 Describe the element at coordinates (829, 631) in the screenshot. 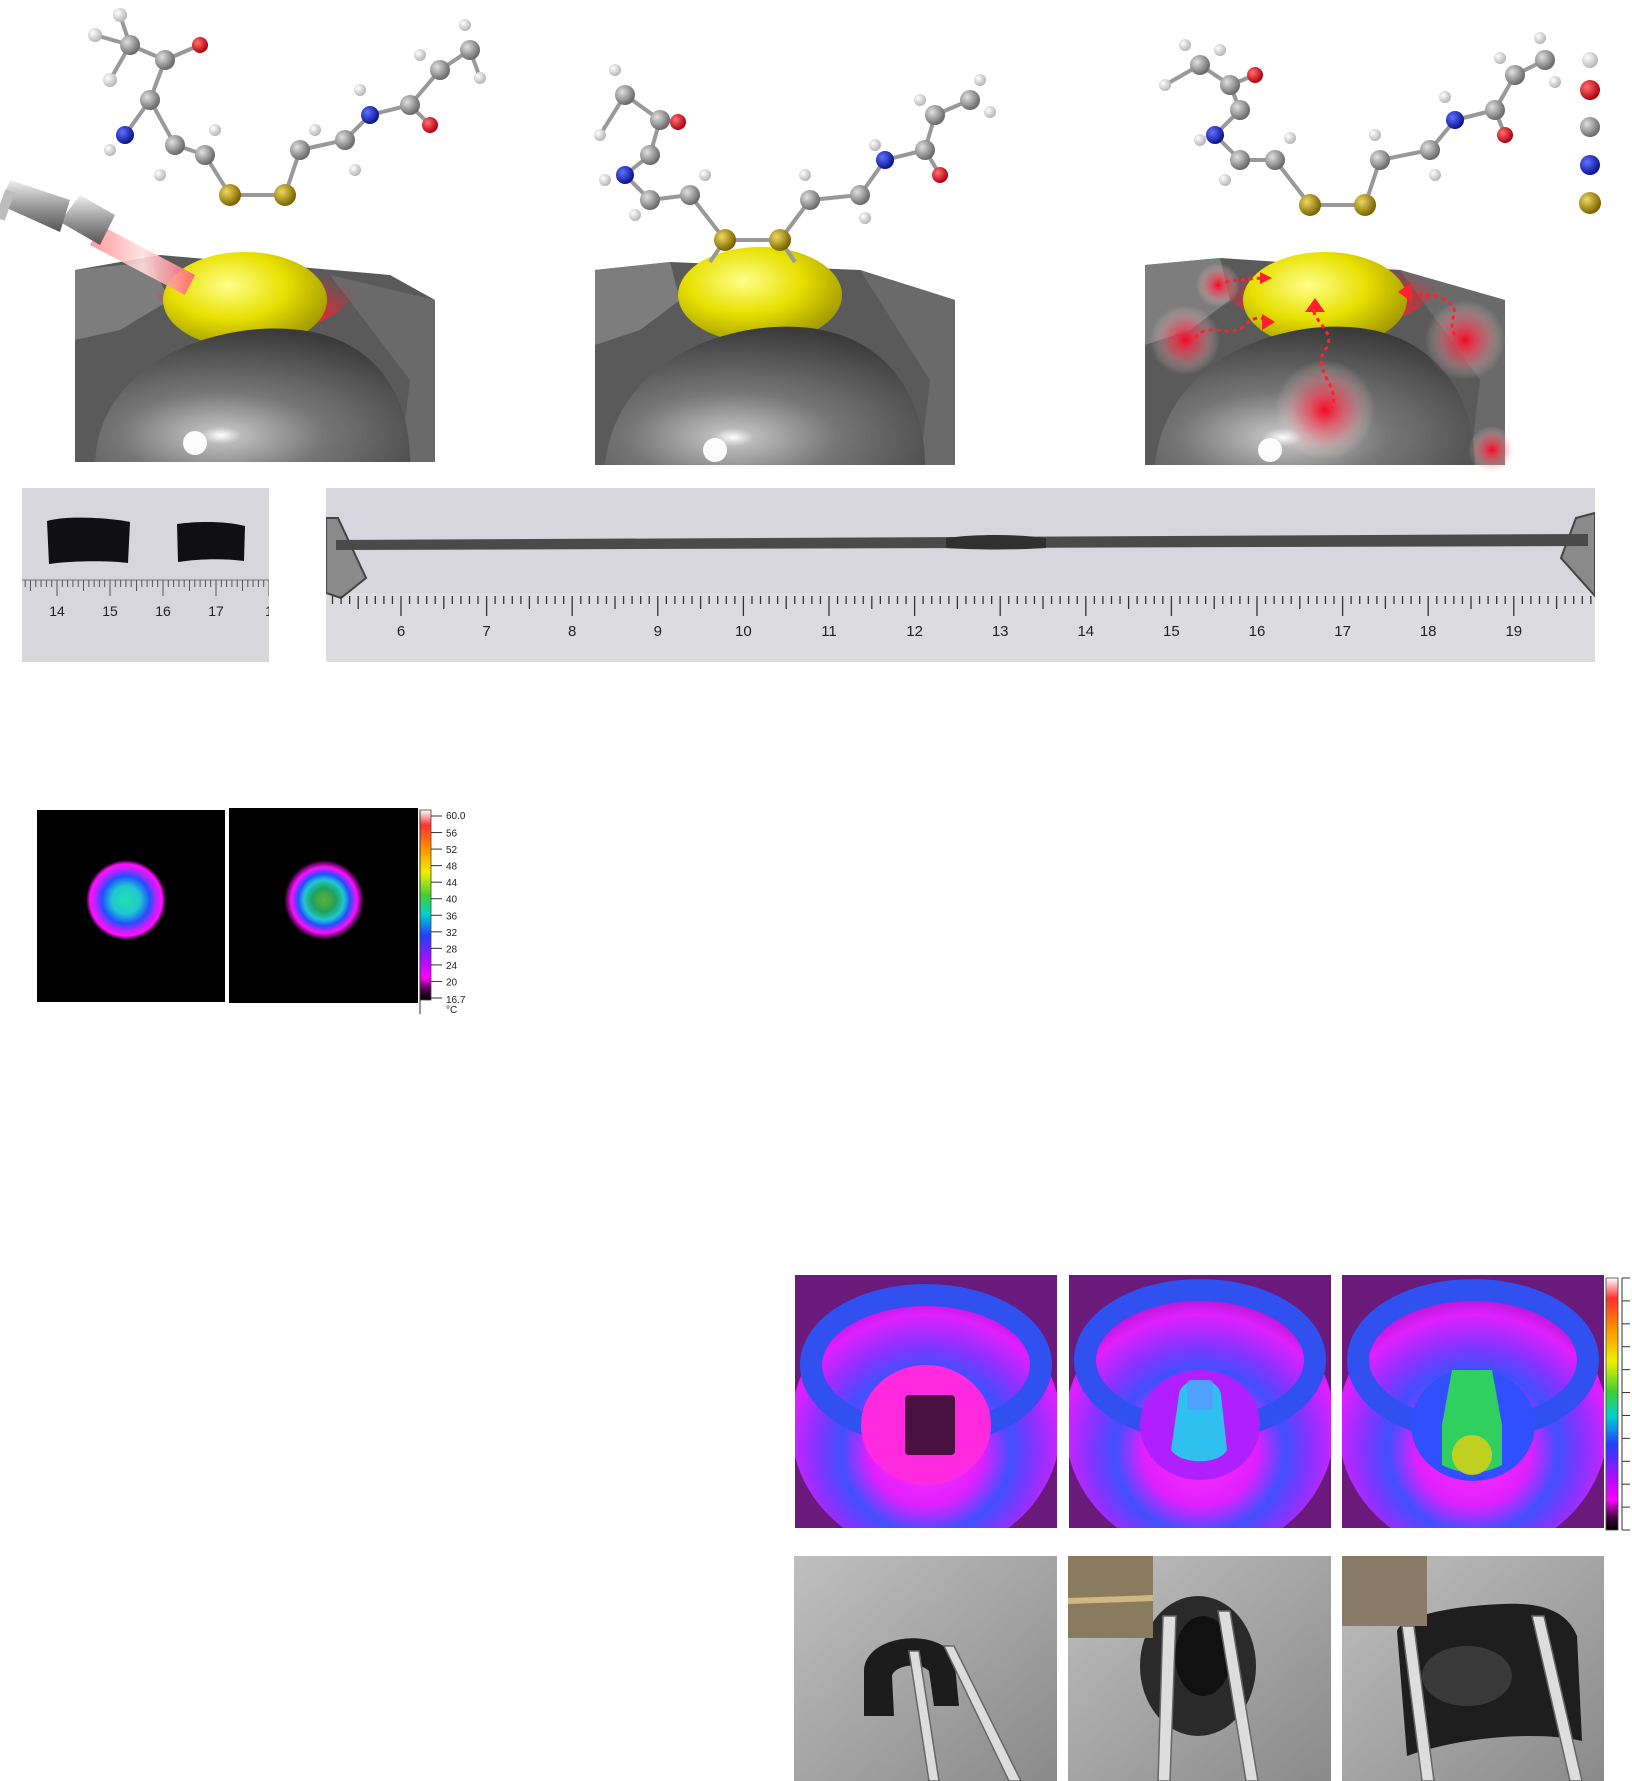

I see `ruler-label: 11` at that location.